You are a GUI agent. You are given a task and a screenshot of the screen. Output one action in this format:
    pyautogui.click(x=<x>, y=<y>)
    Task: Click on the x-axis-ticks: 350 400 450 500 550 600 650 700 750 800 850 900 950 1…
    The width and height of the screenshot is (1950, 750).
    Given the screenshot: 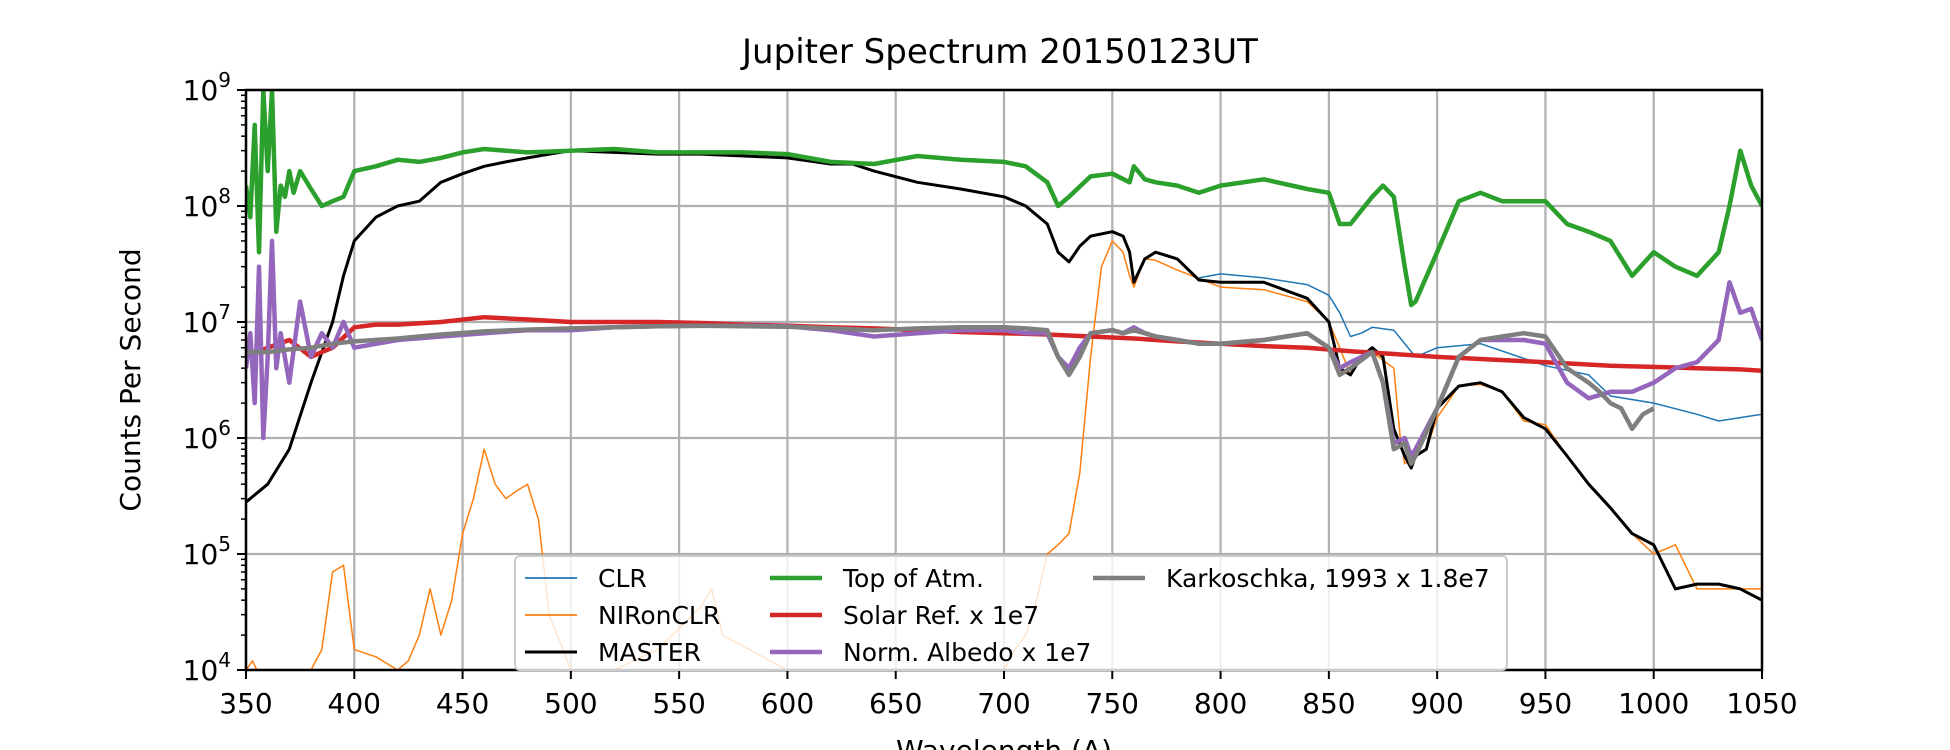 What is the action you would take?
    pyautogui.click(x=1008, y=695)
    